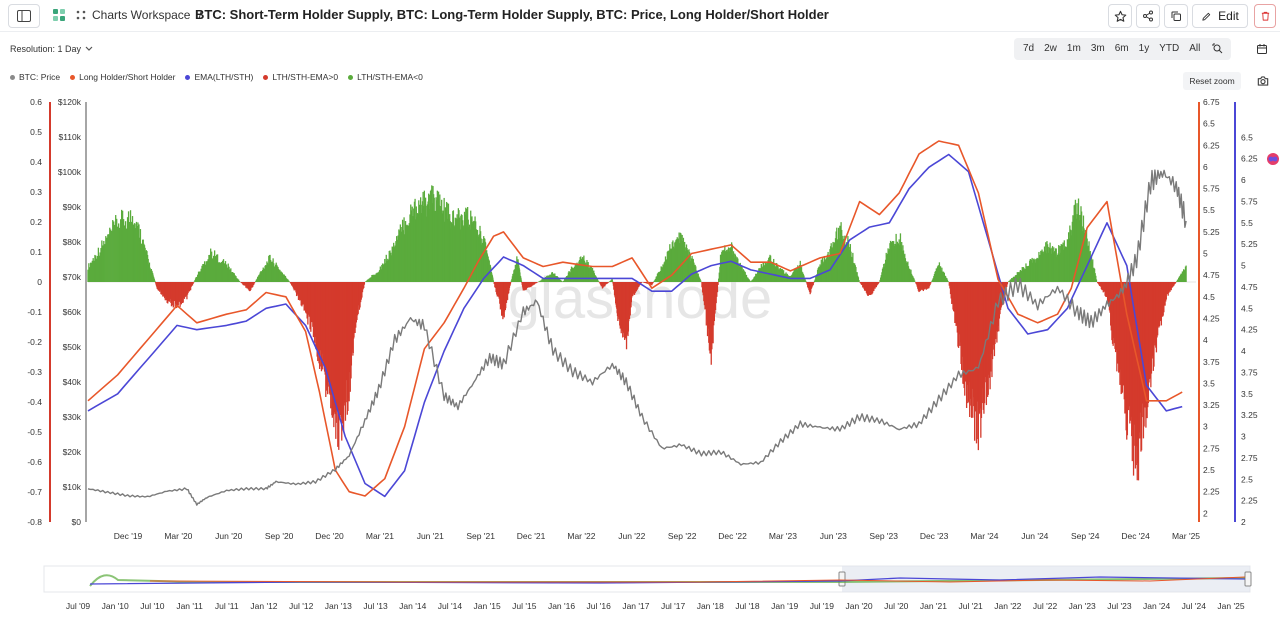 The width and height of the screenshot is (1280, 620). What do you see at coordinates (1247, 223) in the screenshot?
I see `ema-tick-label: 5.5` at bounding box center [1247, 223].